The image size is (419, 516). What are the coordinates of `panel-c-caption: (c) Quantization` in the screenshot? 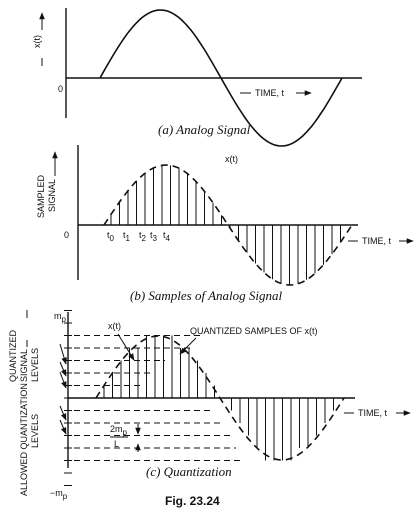 It's located at (189, 471).